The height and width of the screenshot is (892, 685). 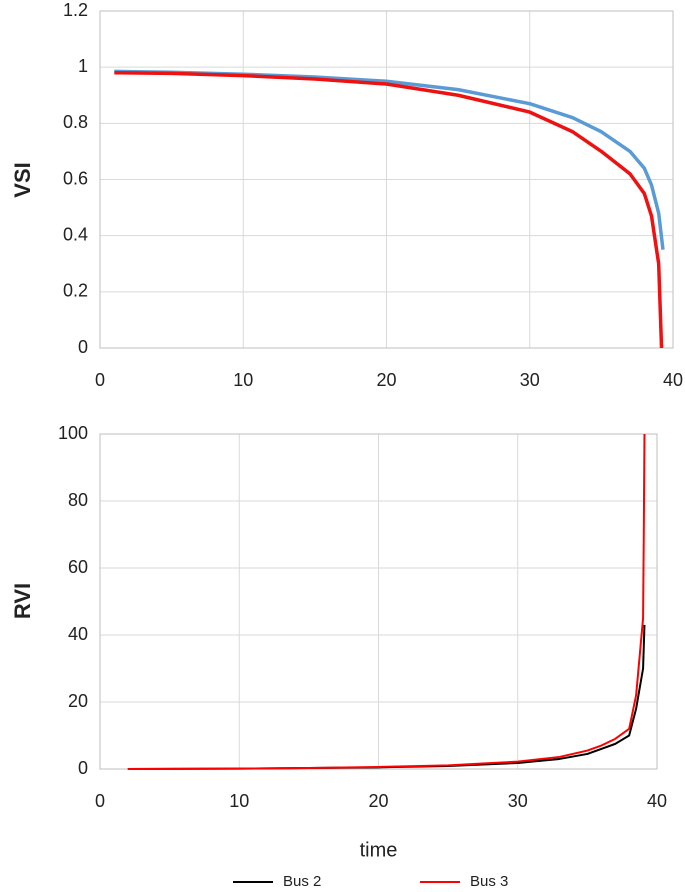 I want to click on series-line, so click(x=386, y=697).